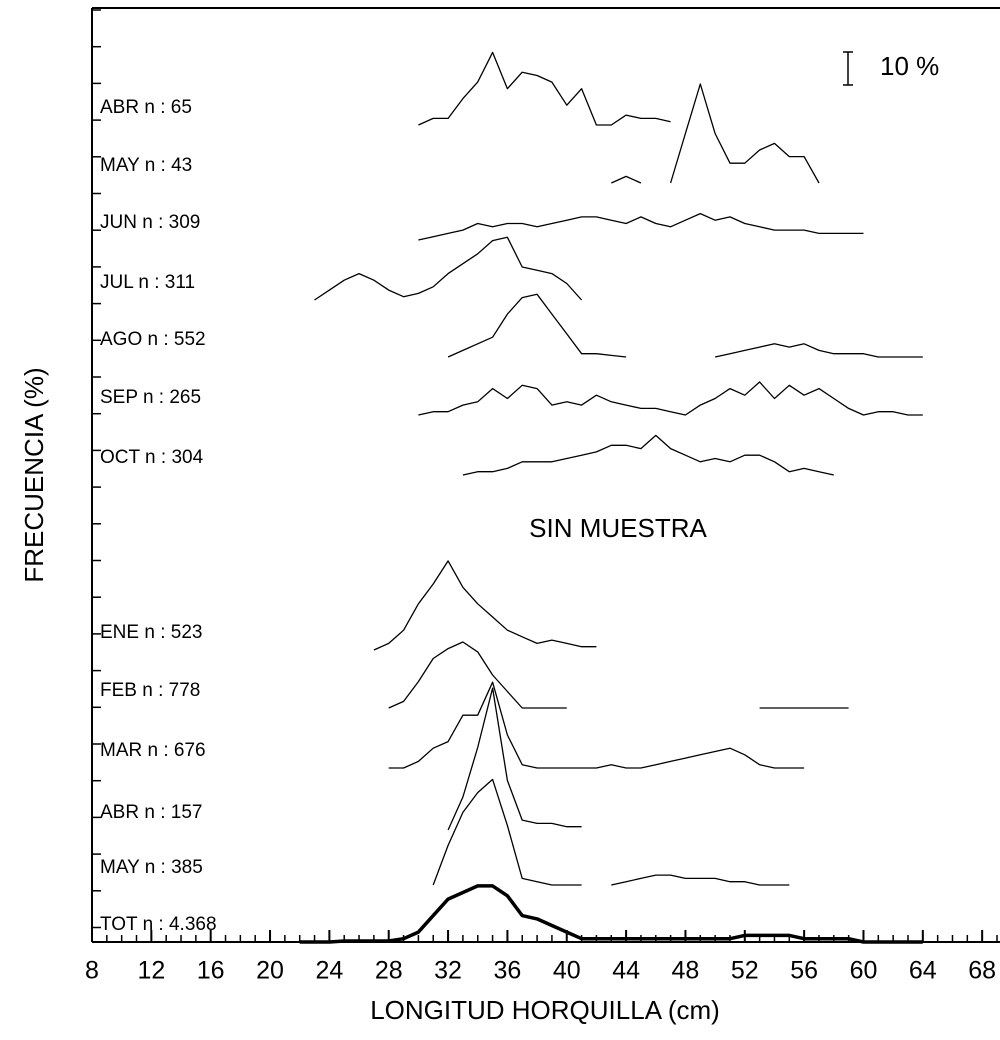 The height and width of the screenshot is (1040, 1000). I want to click on series-label: JUN n : 309, so click(150, 222).